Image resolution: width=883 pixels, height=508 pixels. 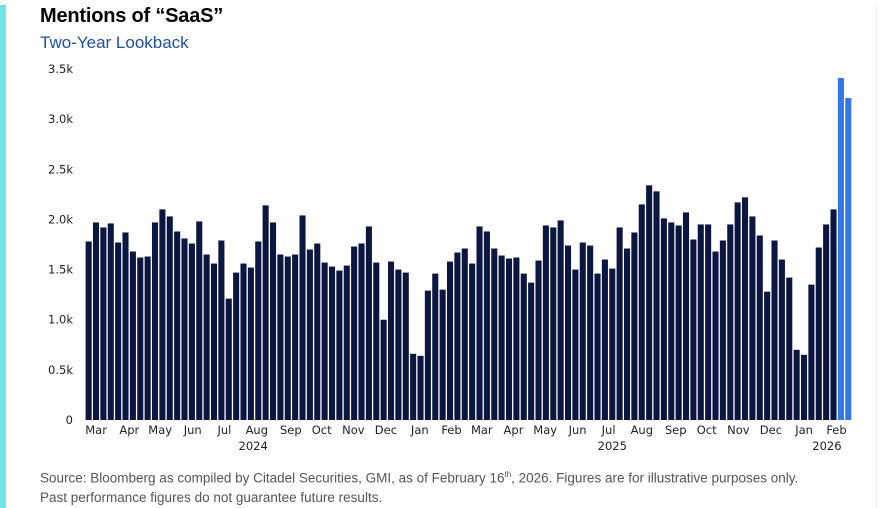 I want to click on x-tick-year: 2025, so click(x=612, y=446).